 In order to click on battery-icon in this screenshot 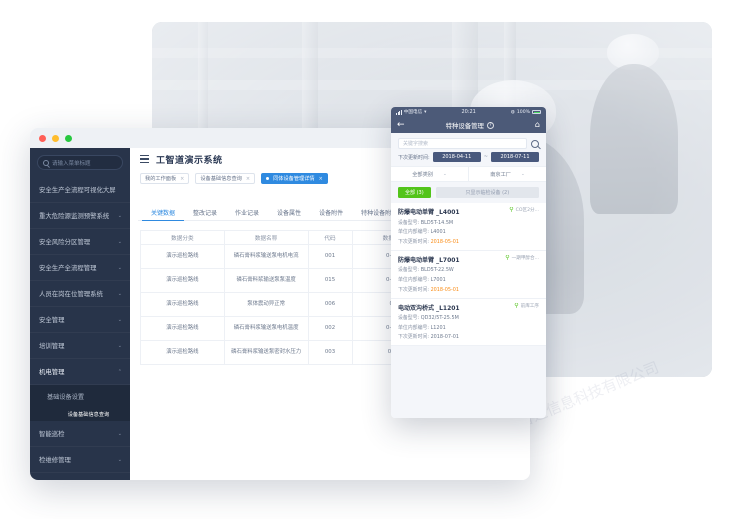, I will do `click(536, 112)`.